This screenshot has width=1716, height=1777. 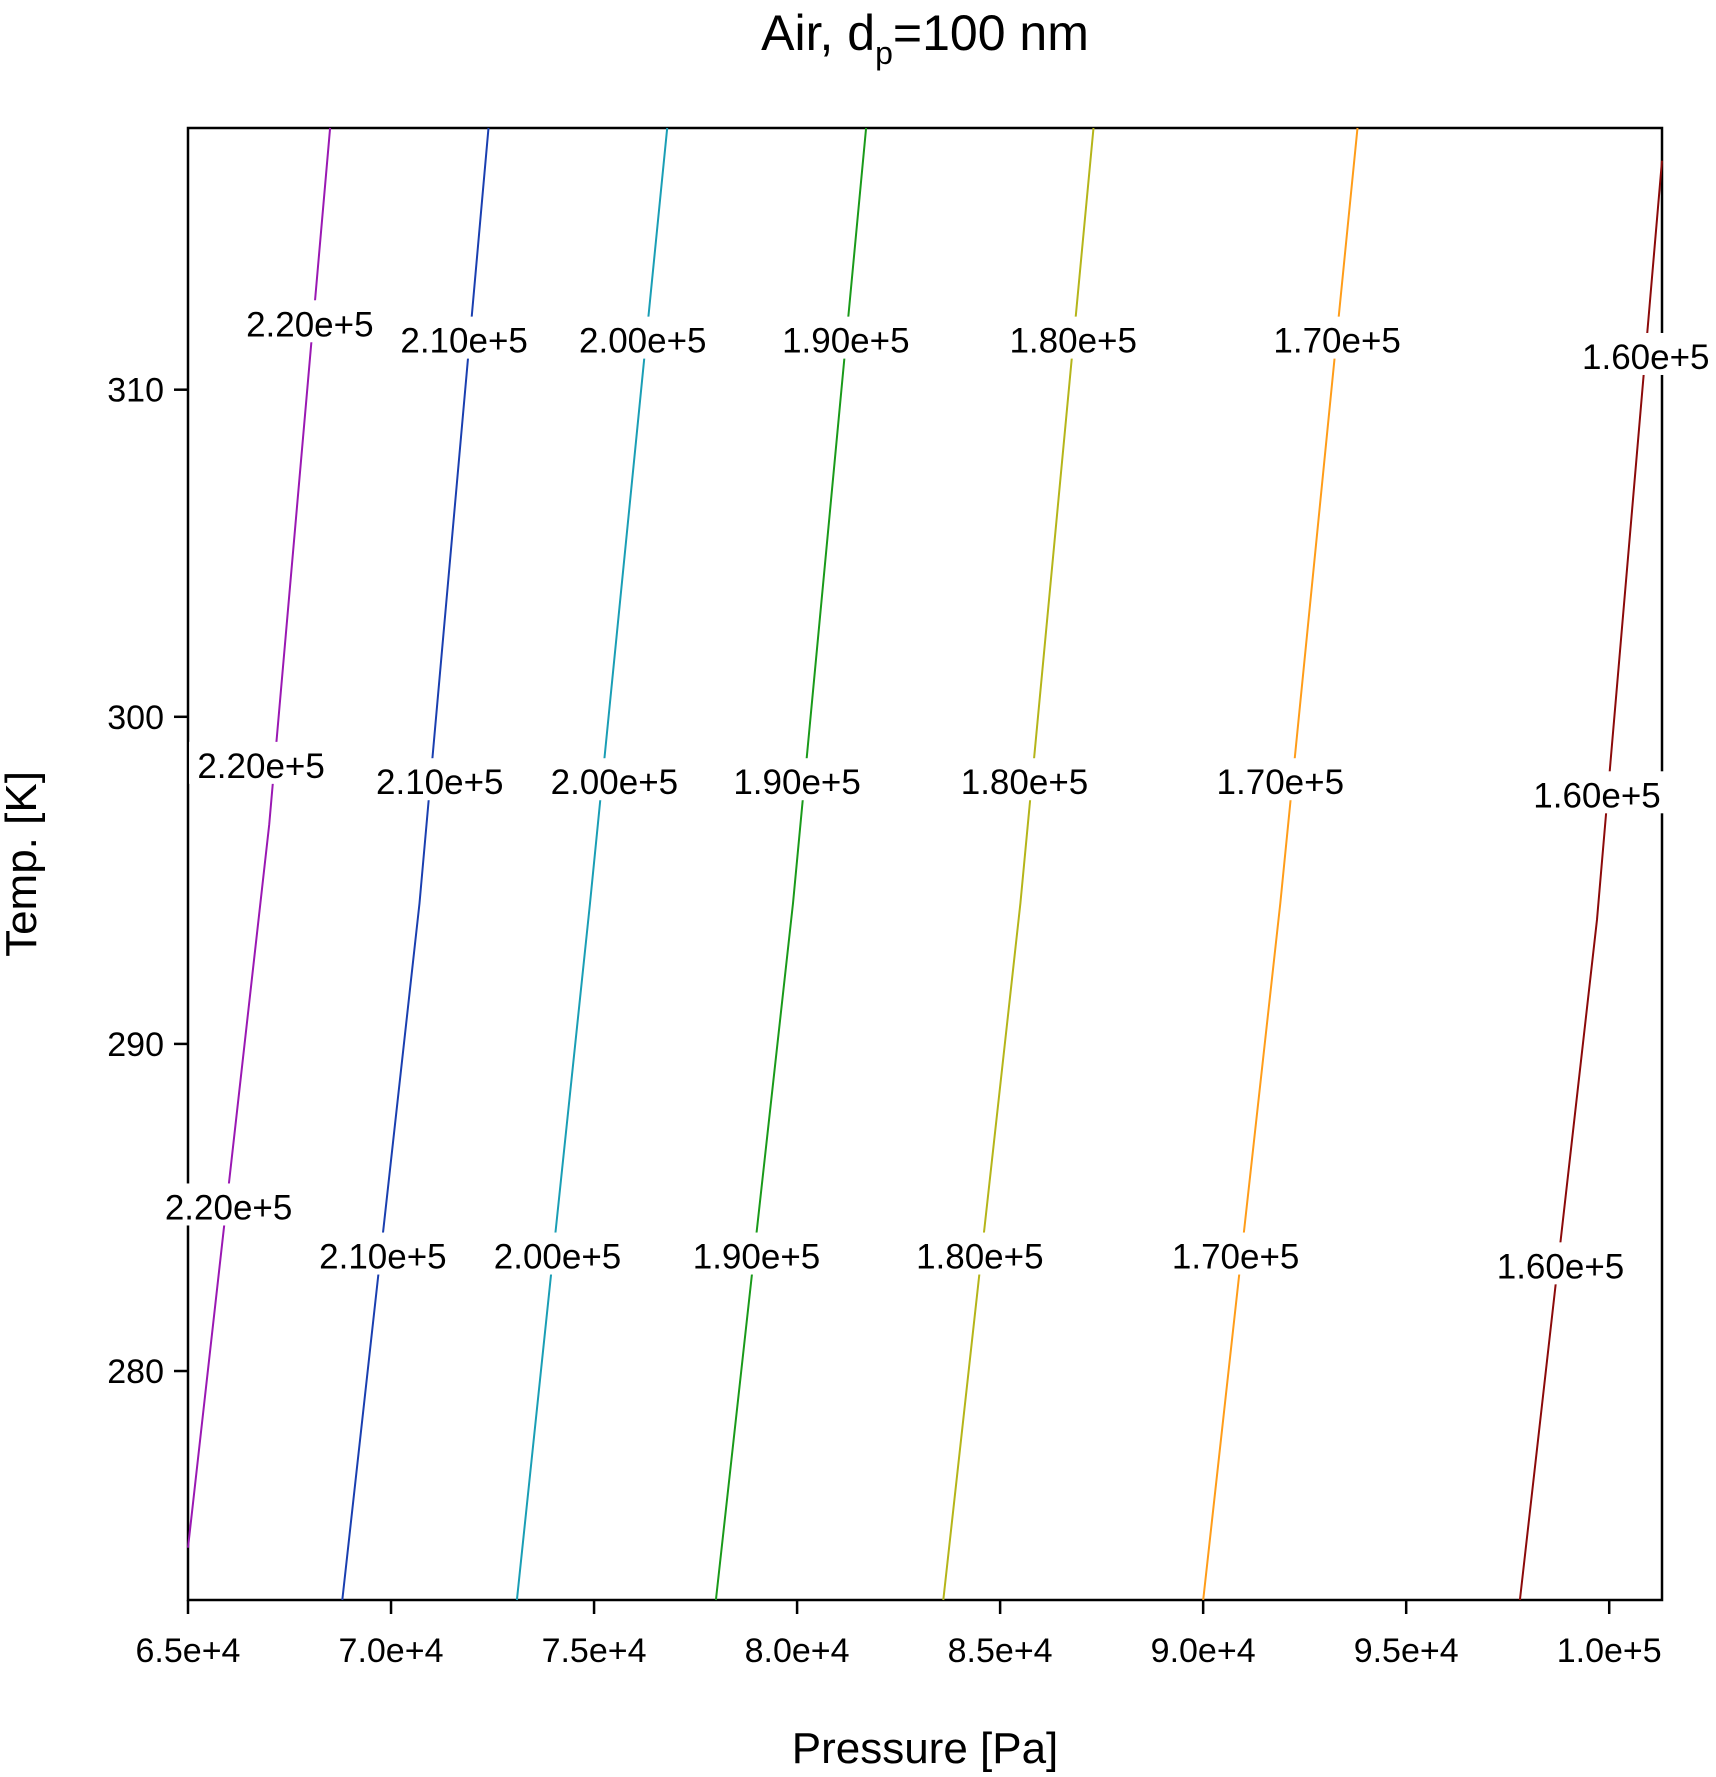 I want to click on y-axis-ticks: 280 290 300 310, so click(x=147, y=881).